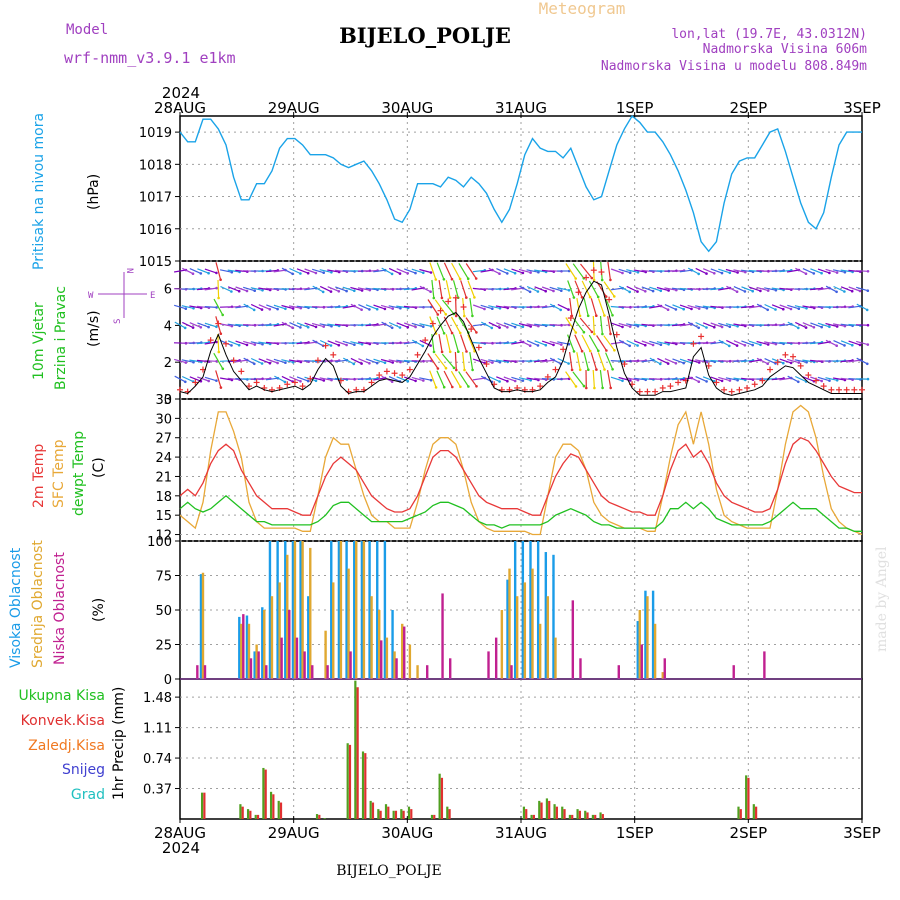 Image resolution: width=900 pixels, height=900 pixels. Describe the element at coordinates (163, 611) in the screenshot. I see `y-tick-label: 50` at that location.